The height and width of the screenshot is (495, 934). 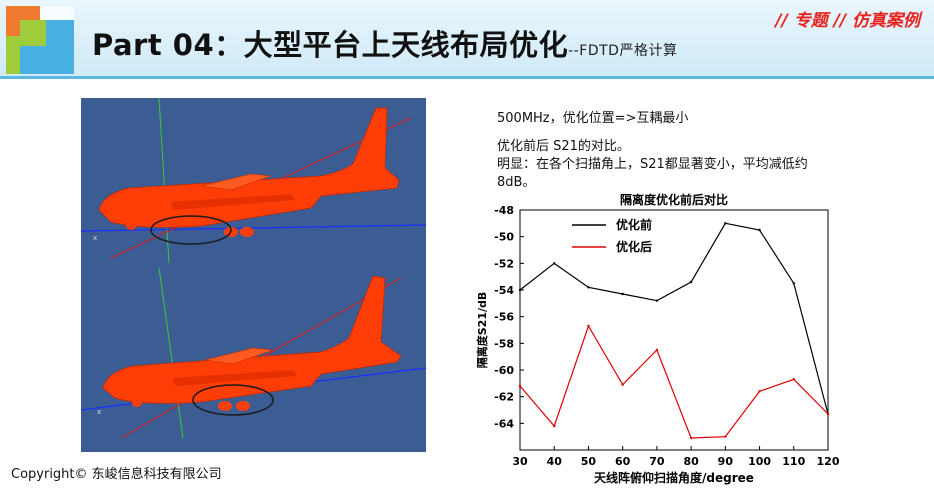 I want to click on chart-title: 隔离度优化前后对比, so click(x=674, y=199).